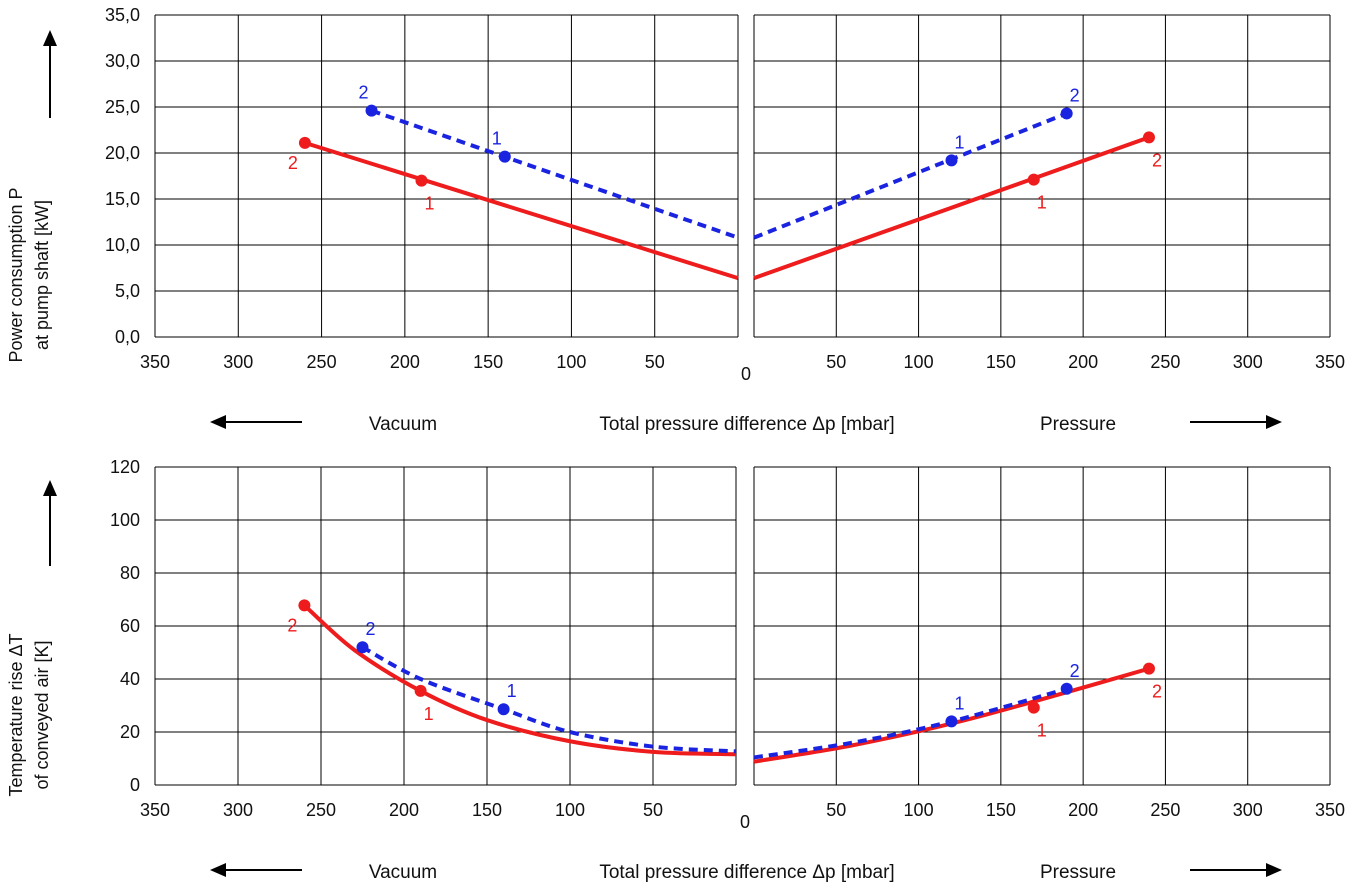  I want to click on y-tick-label: 40, so click(130, 679).